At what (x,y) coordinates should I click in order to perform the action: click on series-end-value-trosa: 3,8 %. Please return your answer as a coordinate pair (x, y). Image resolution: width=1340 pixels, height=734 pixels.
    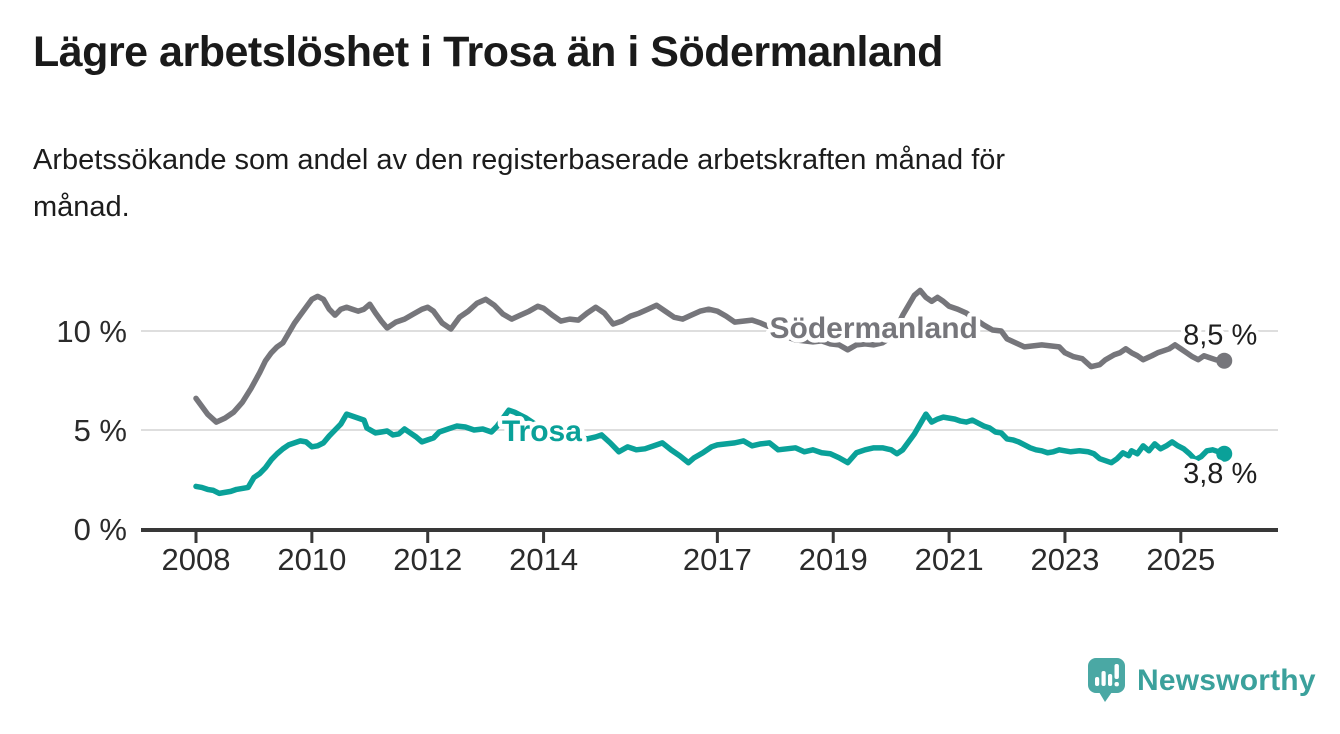
    Looking at the image, I should click on (1220, 474).